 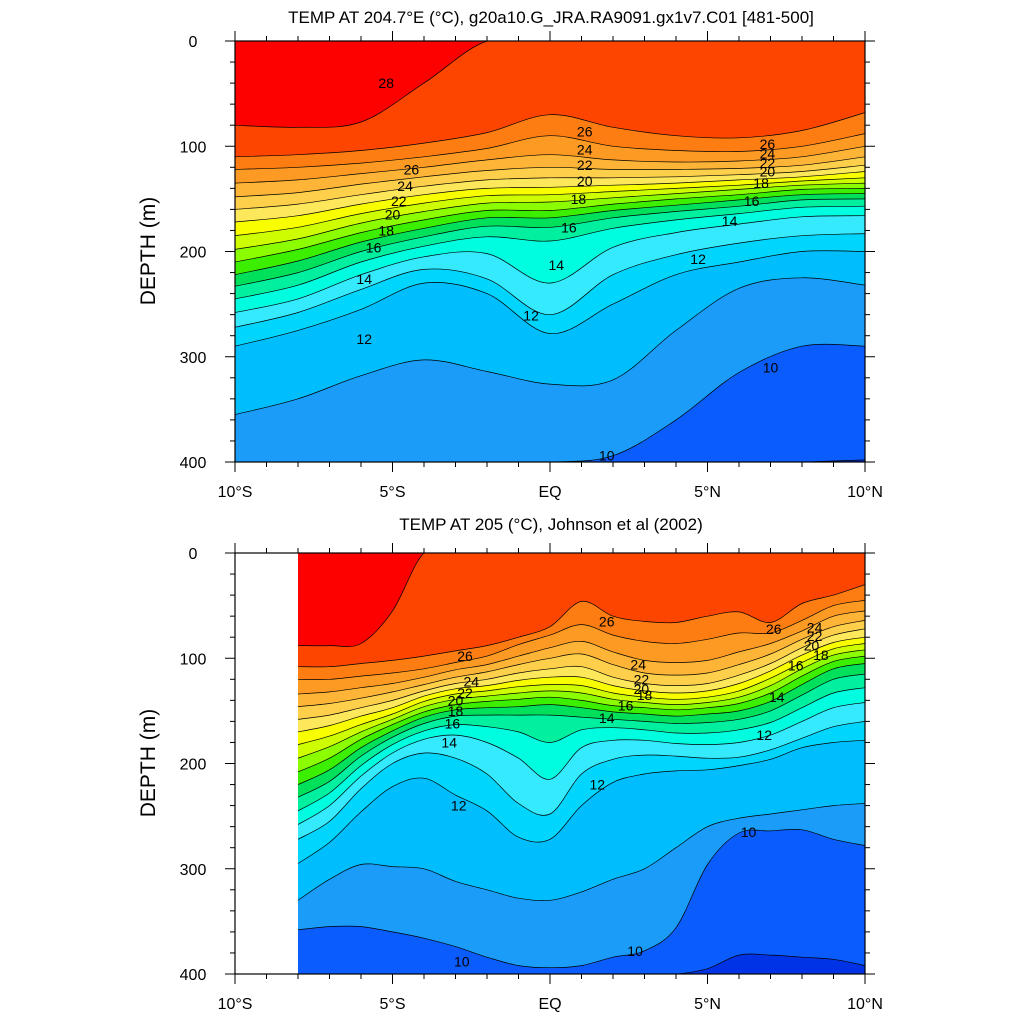 I want to click on y-tick-label: 300, so click(x=193, y=358).